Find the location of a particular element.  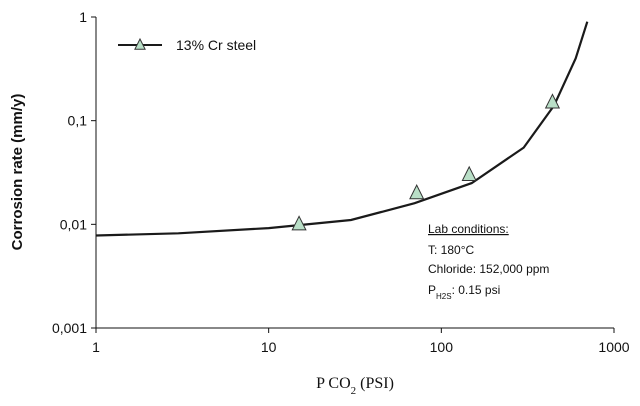

x-tick-label: 10 is located at coordinates (269, 347).